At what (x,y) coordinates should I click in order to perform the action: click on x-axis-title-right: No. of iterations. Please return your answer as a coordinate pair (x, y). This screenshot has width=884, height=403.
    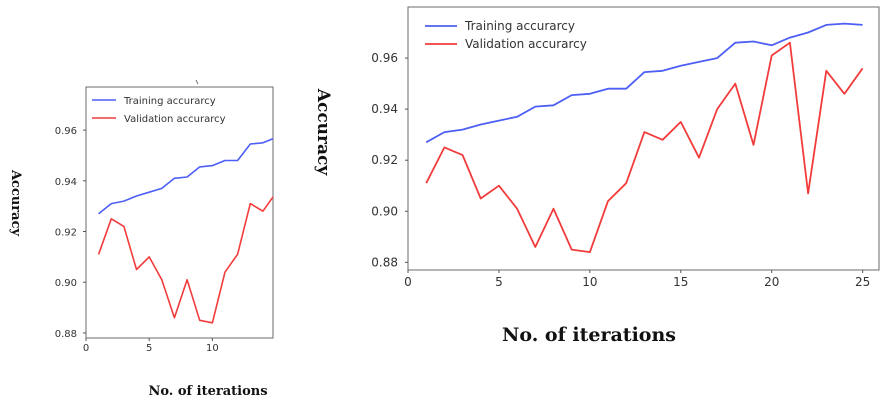
    Looking at the image, I should click on (589, 335).